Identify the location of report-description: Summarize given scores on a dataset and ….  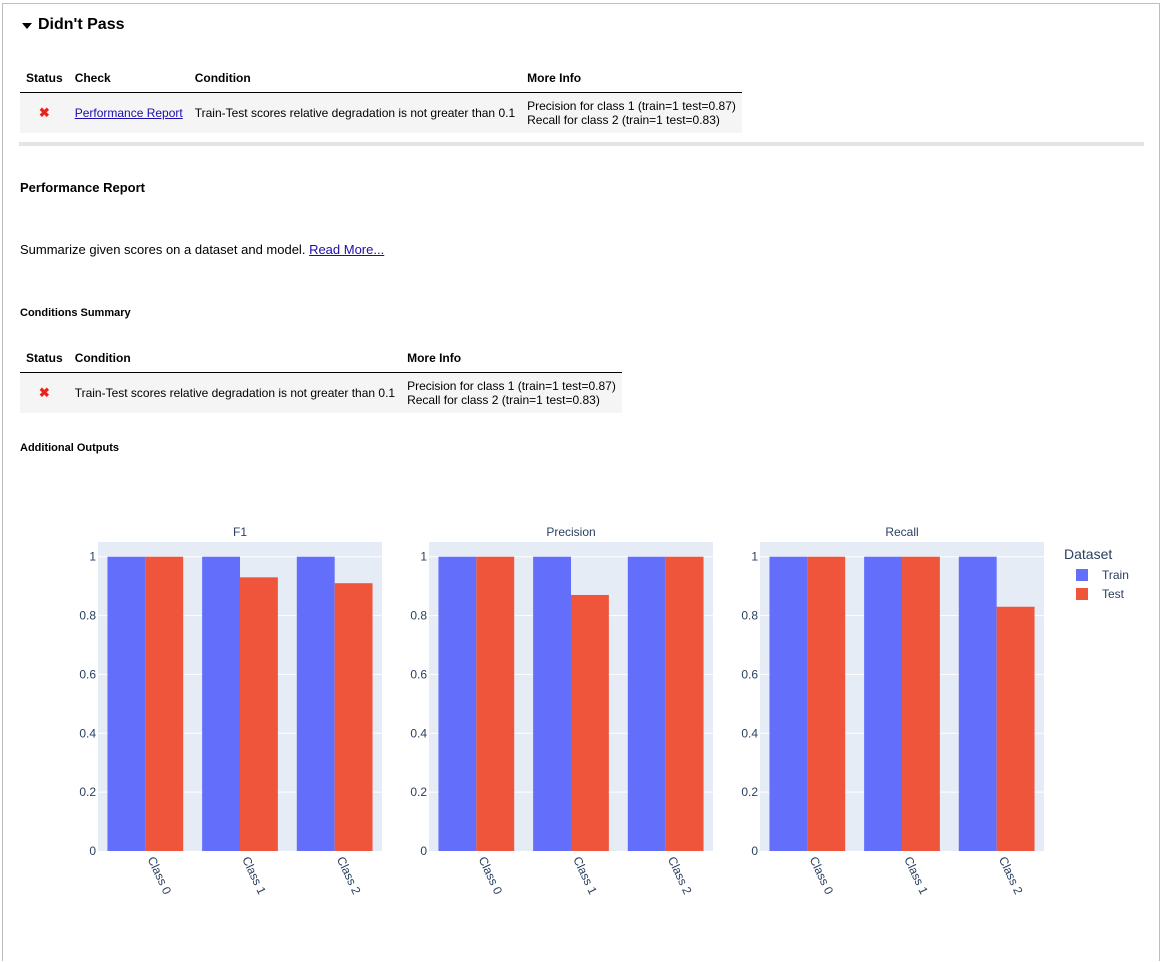
(202, 249).